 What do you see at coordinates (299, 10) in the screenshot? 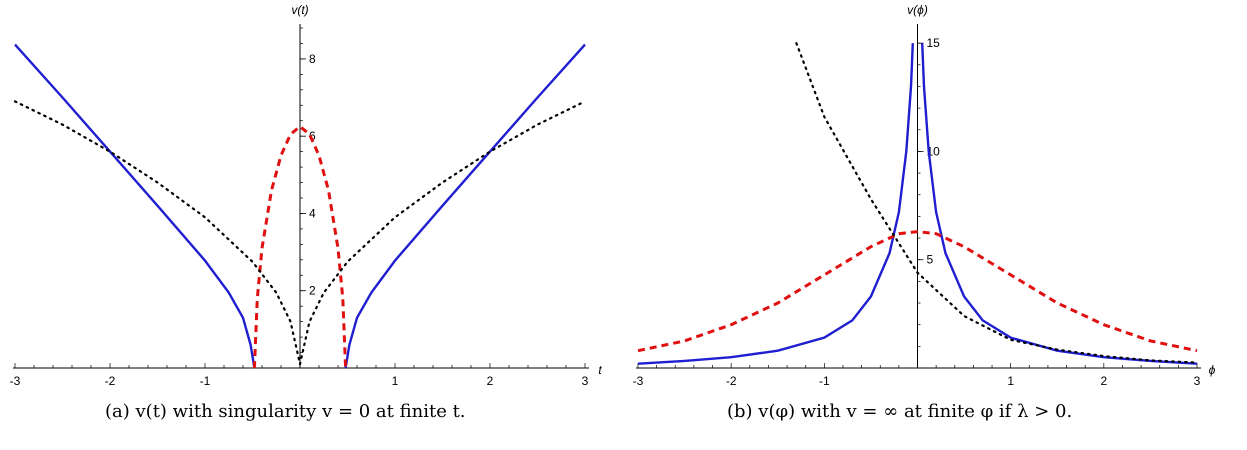
I see `y-axis-label: v(t)` at bounding box center [299, 10].